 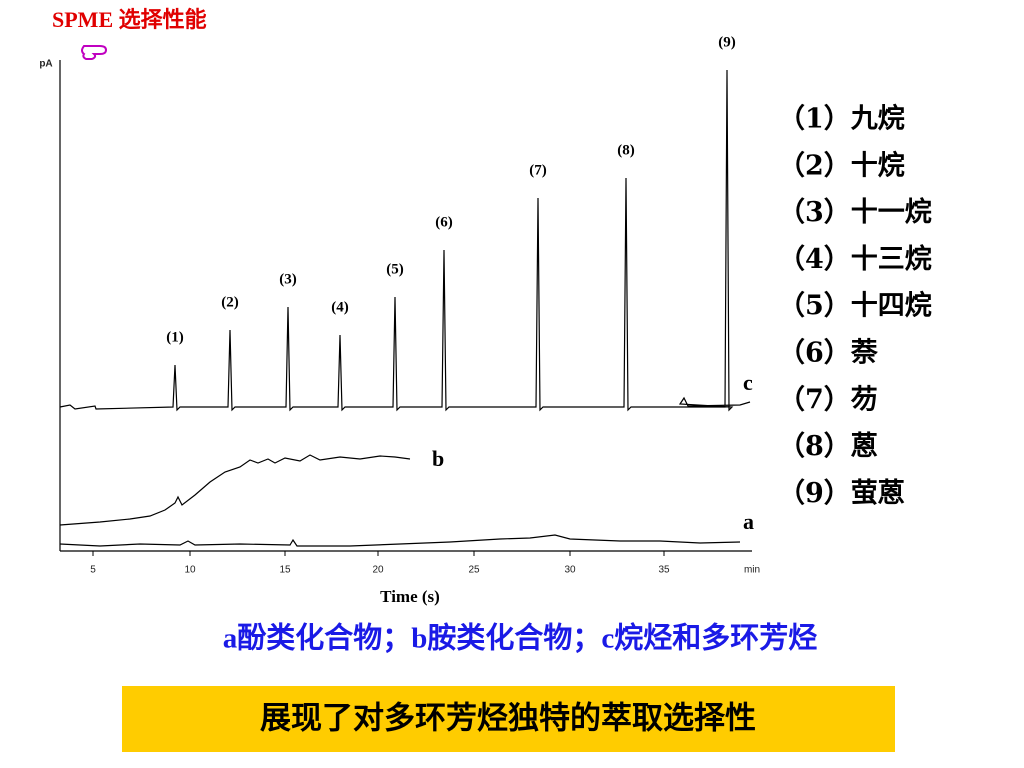 What do you see at coordinates (444, 222) in the screenshot?
I see `peak-label: (6)` at bounding box center [444, 222].